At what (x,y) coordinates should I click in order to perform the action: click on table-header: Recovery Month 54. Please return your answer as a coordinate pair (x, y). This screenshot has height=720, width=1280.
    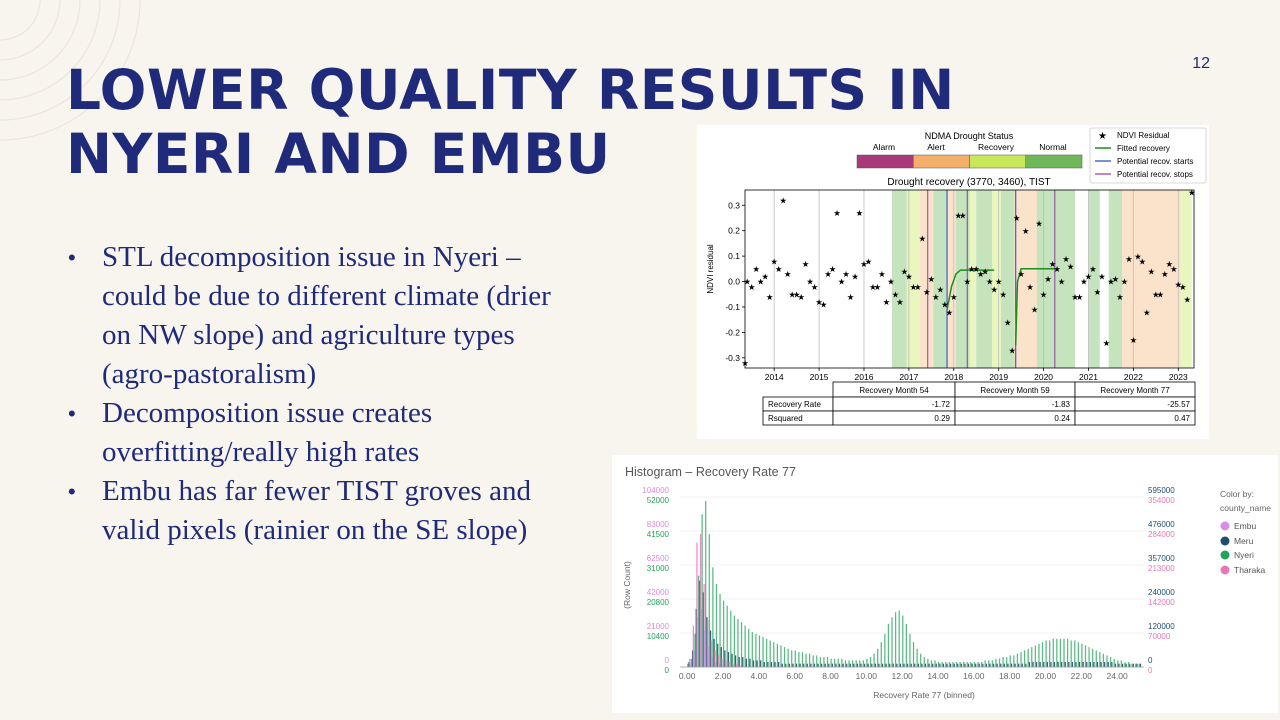
    Looking at the image, I should click on (894, 390).